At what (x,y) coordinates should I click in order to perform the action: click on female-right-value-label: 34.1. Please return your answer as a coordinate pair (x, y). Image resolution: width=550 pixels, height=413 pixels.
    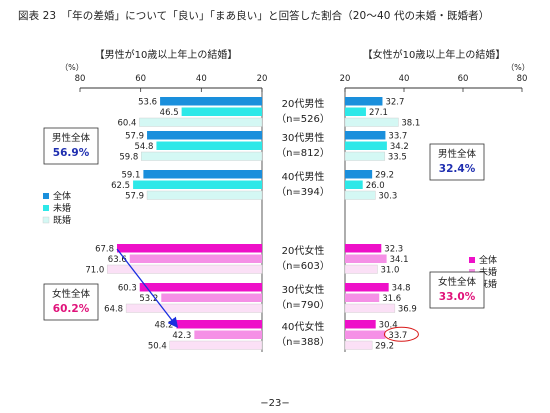
    Looking at the image, I should click on (399, 260).